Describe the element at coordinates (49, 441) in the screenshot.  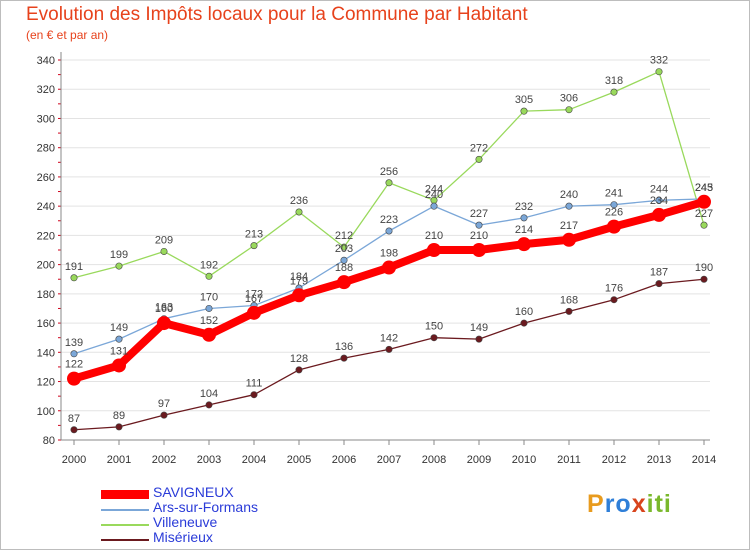
I see `y-tick-label: 80` at that location.